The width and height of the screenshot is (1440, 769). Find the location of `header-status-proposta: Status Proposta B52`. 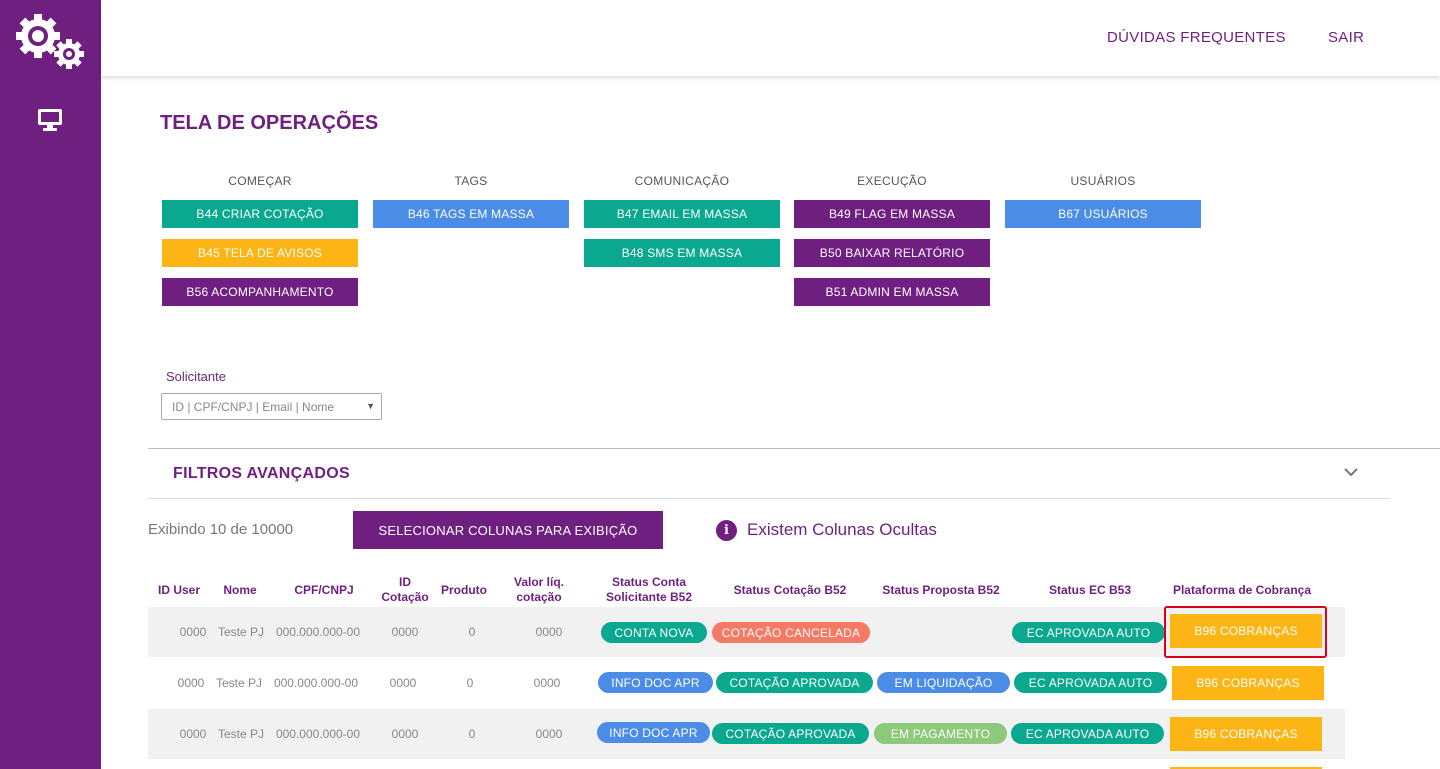

header-status-proposta: Status Proposta B52 is located at coordinates (941, 590).